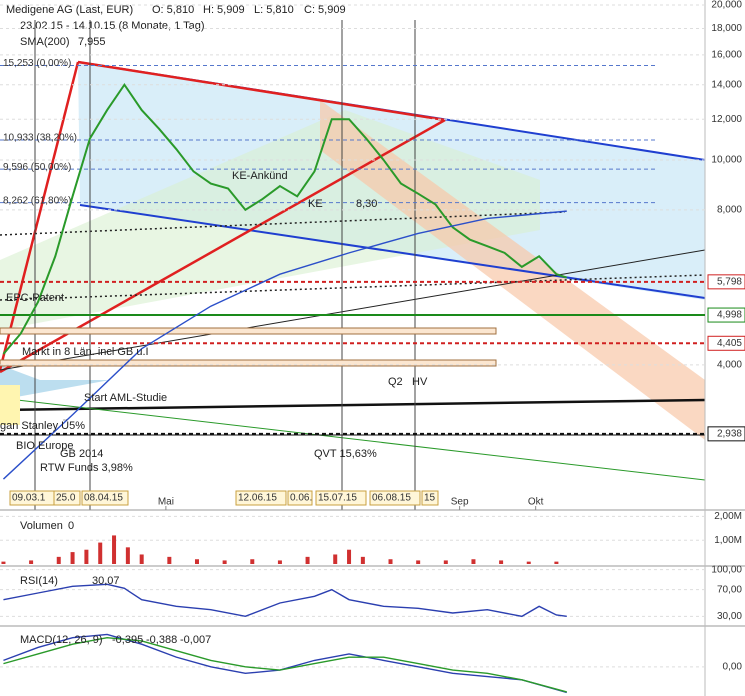  I want to click on y-tick-label: 100,00, so click(726, 569).